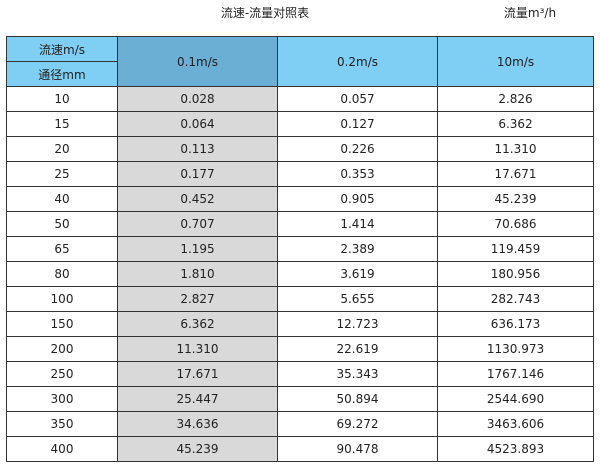  Describe the element at coordinates (62, 324) in the screenshot. I see `diameter-cell: 150` at that location.